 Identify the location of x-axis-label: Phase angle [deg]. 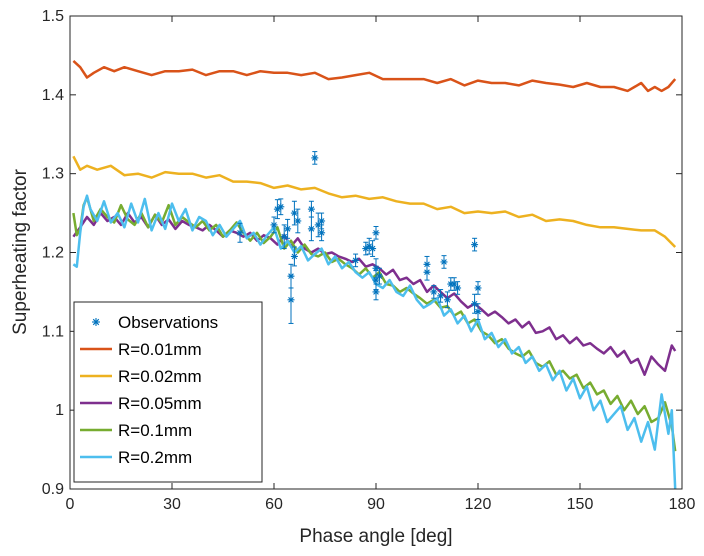
(375, 536).